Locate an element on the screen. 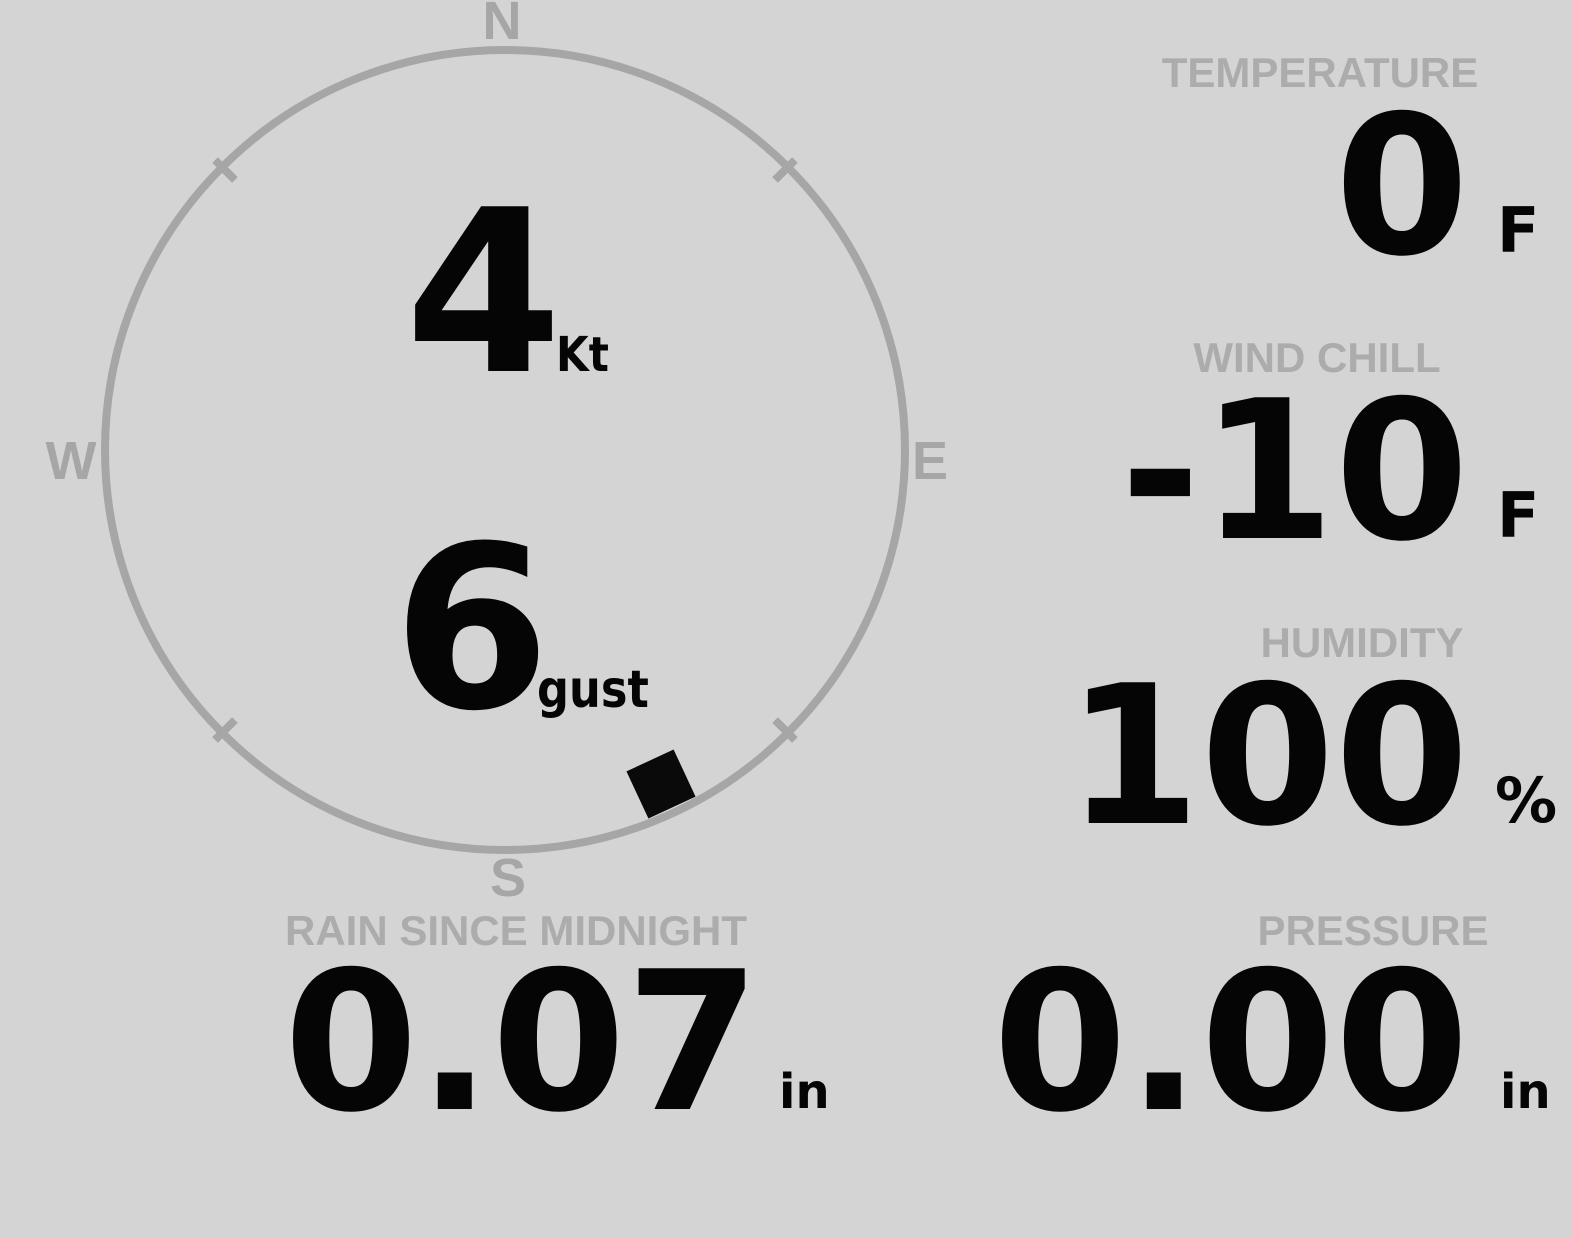  compass-label-east: E is located at coordinates (930, 461).